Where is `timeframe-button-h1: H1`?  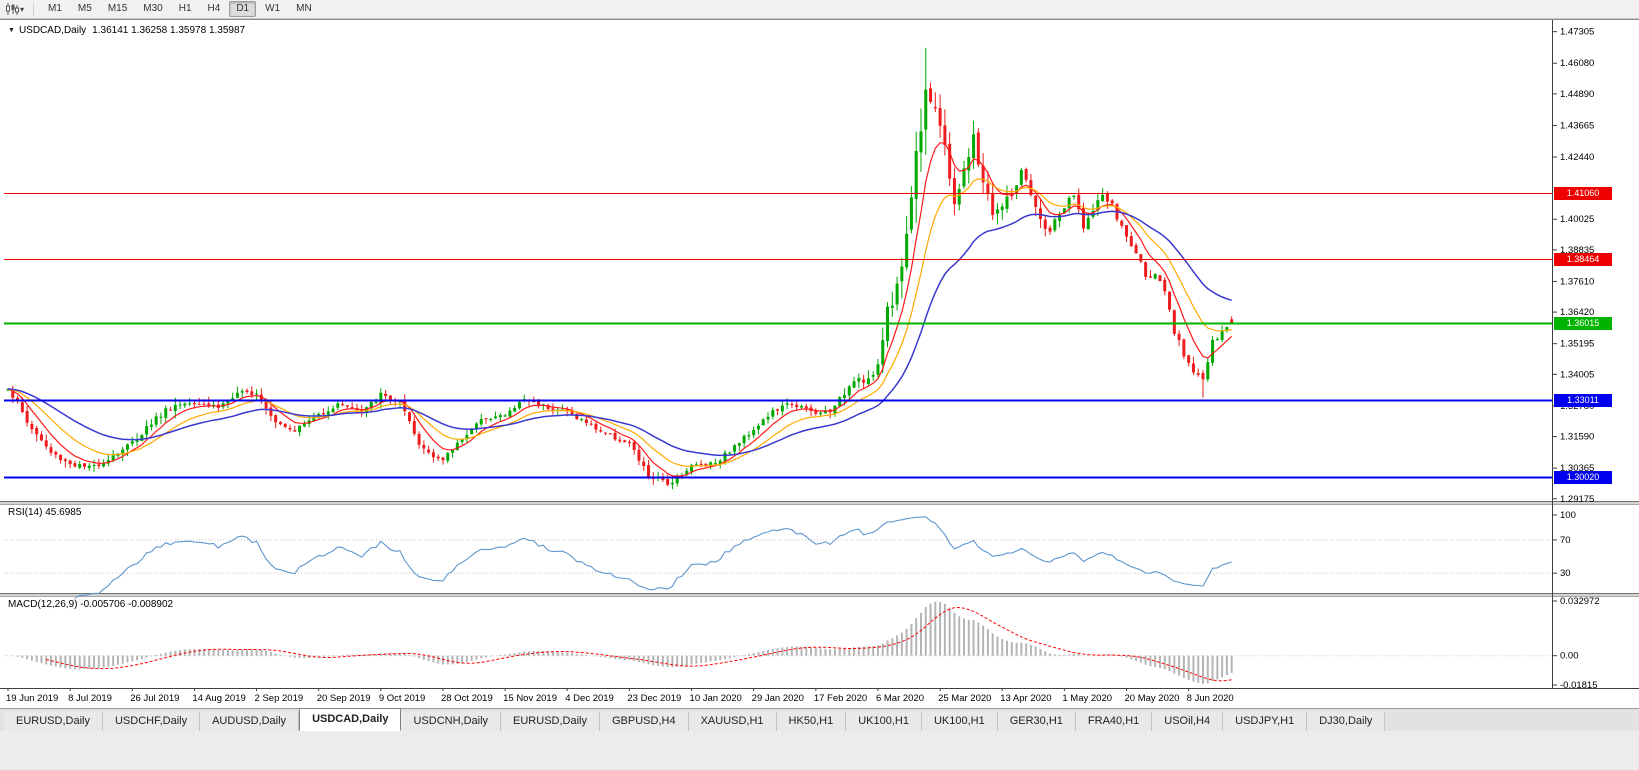 timeframe-button-h1: H1 is located at coordinates (185, 8).